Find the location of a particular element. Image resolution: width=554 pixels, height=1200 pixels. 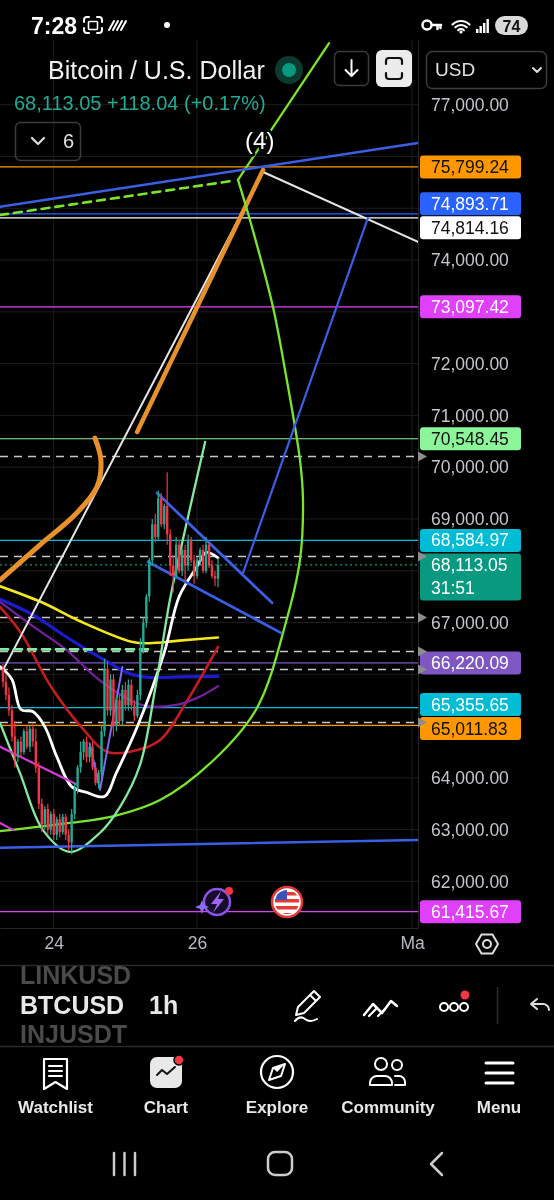

y-tick-label: 70,000.00 is located at coordinates (470, 467).